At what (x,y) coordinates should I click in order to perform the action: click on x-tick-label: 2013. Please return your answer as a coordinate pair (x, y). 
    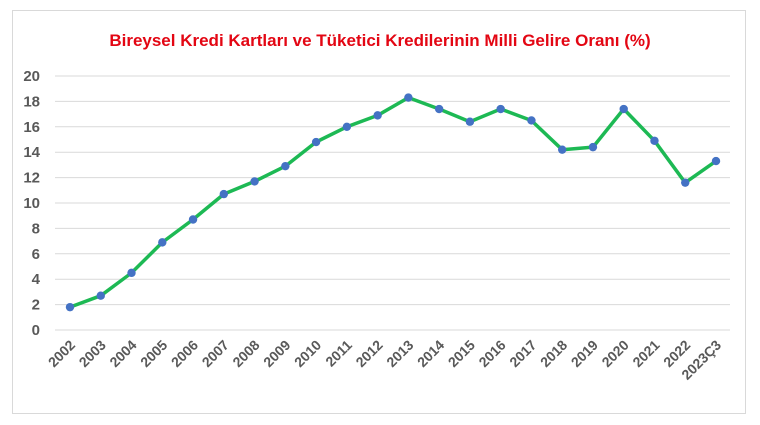
    Looking at the image, I should click on (399, 353).